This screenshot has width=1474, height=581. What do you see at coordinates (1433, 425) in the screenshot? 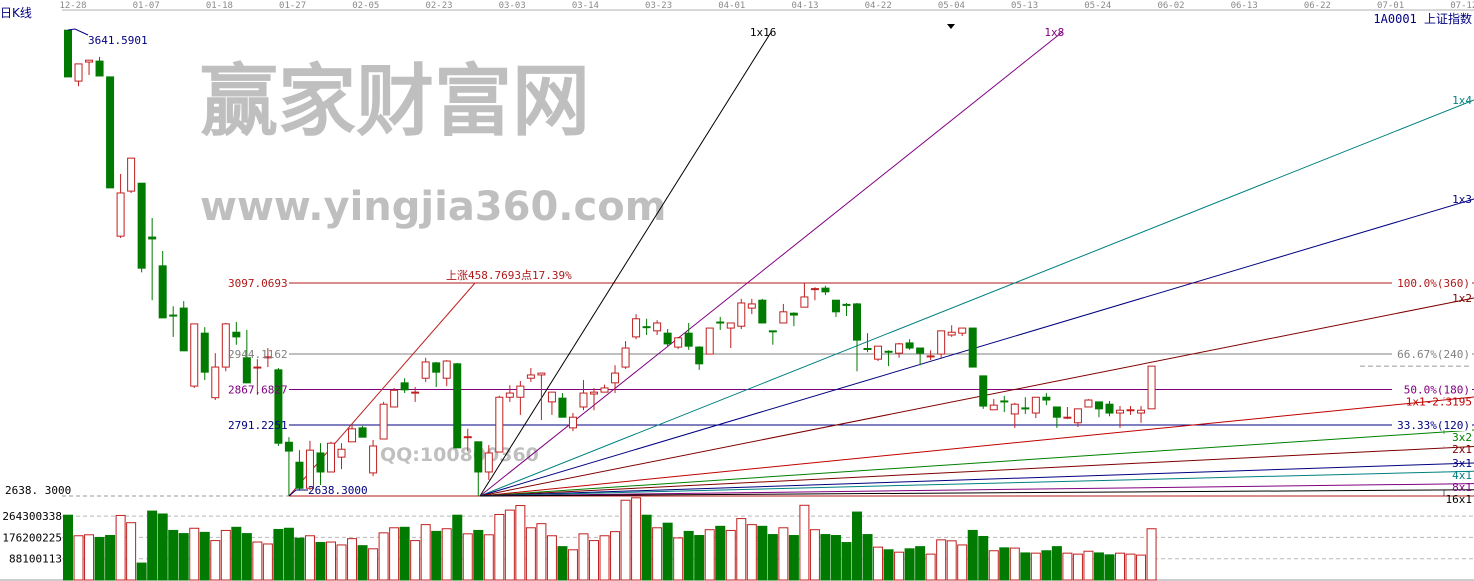
I see `level-pct-label: 33.33%(120)` at bounding box center [1433, 425].